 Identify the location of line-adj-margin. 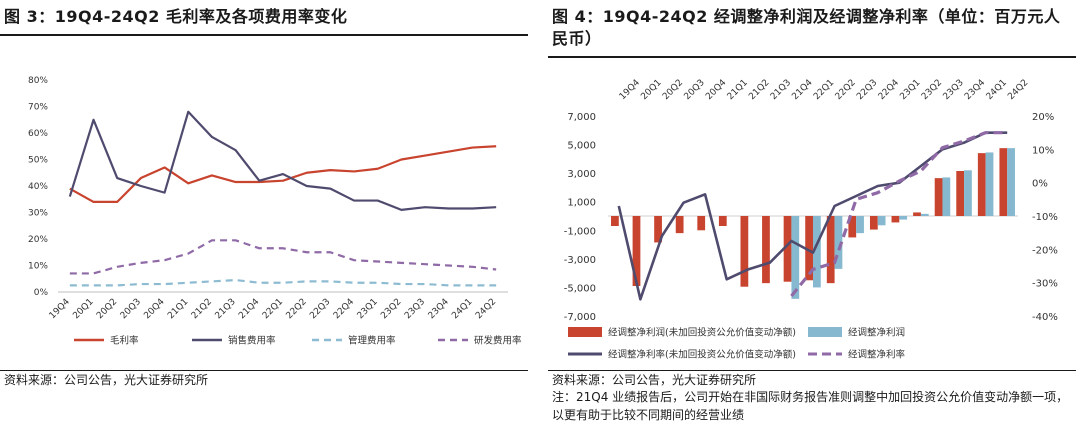
(899, 214).